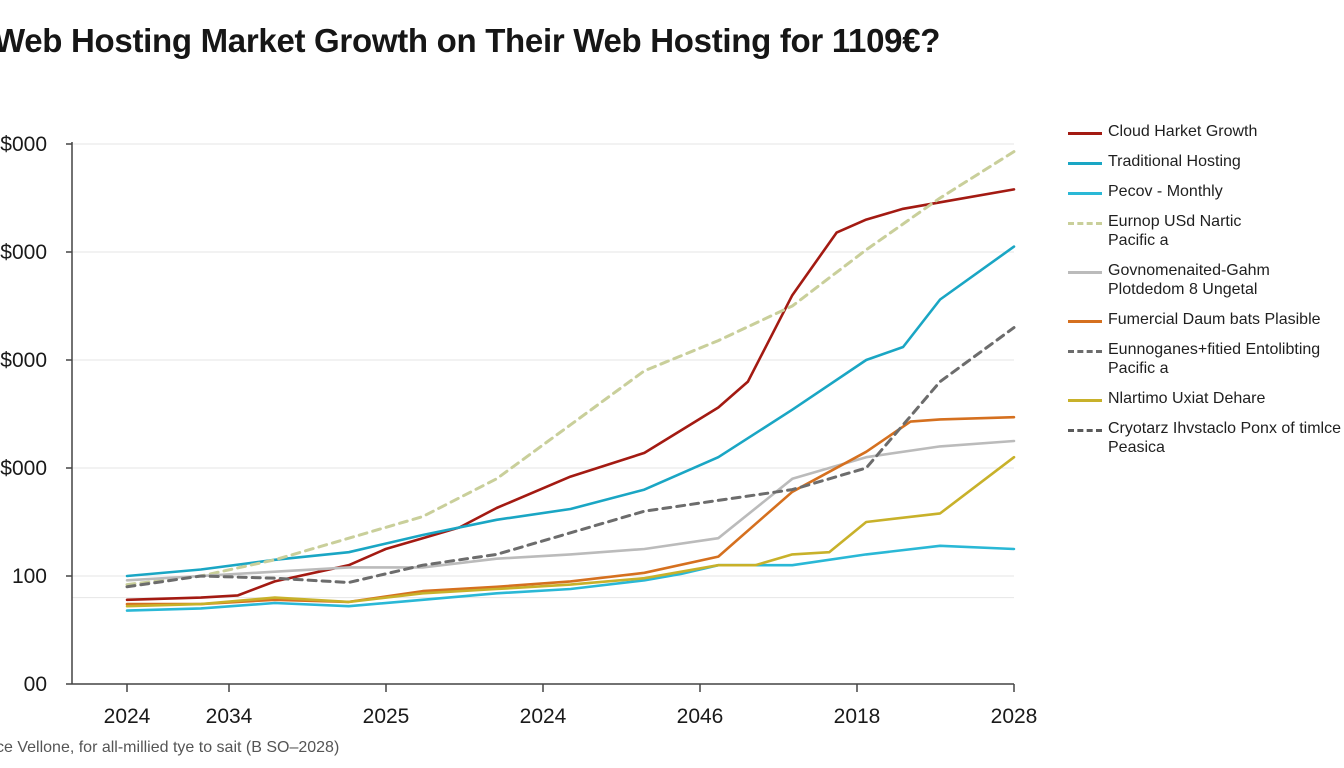  Describe the element at coordinates (35, 684) in the screenshot. I see `y-tick-label: 00` at that location.